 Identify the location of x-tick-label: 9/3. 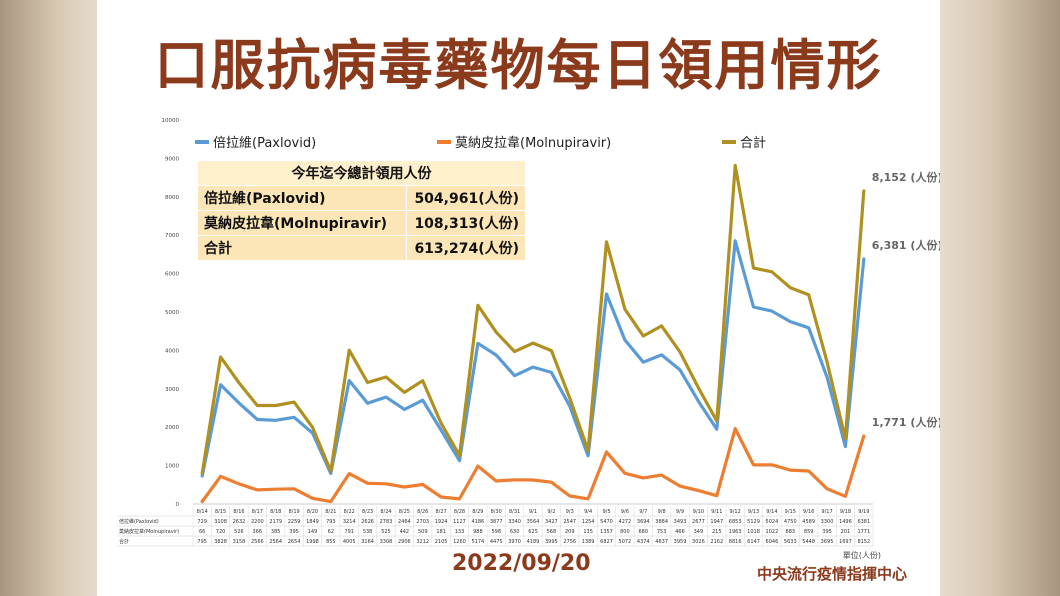
(570, 512).